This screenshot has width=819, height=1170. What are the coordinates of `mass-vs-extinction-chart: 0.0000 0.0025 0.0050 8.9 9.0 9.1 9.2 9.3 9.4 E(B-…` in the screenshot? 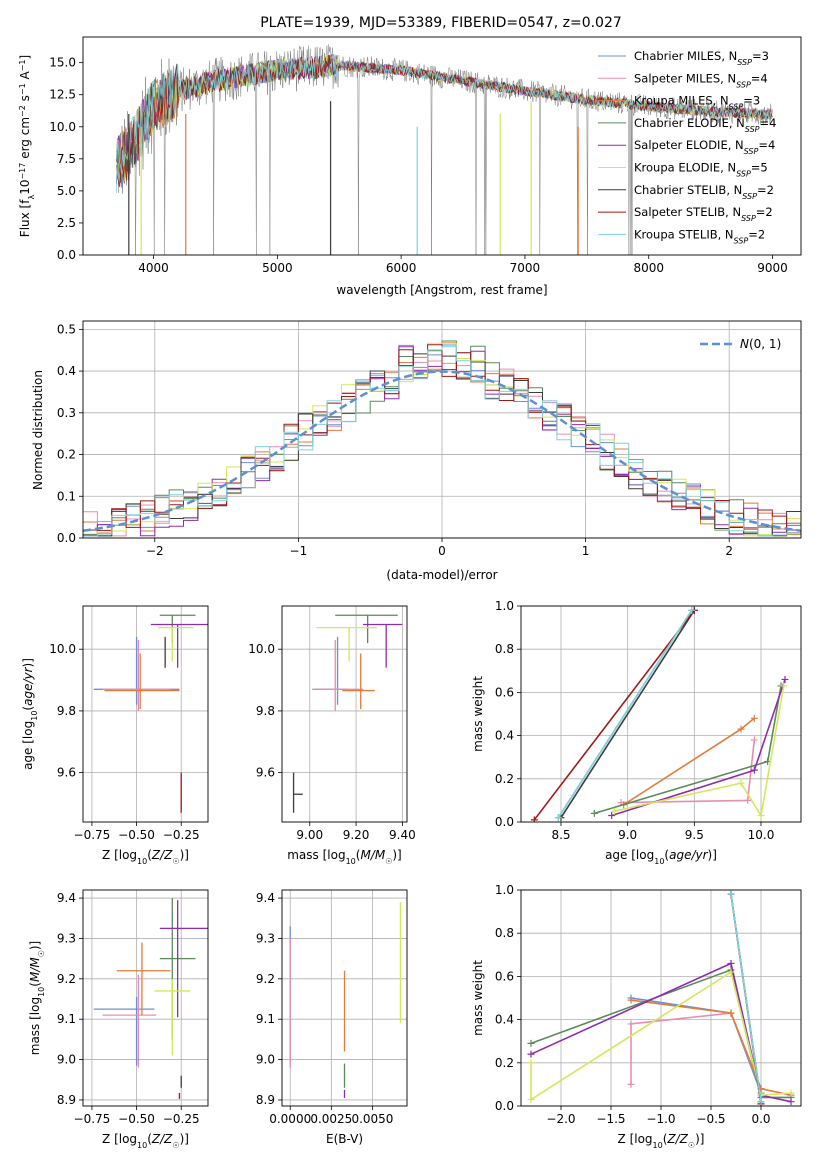 It's located at (332, 1017).